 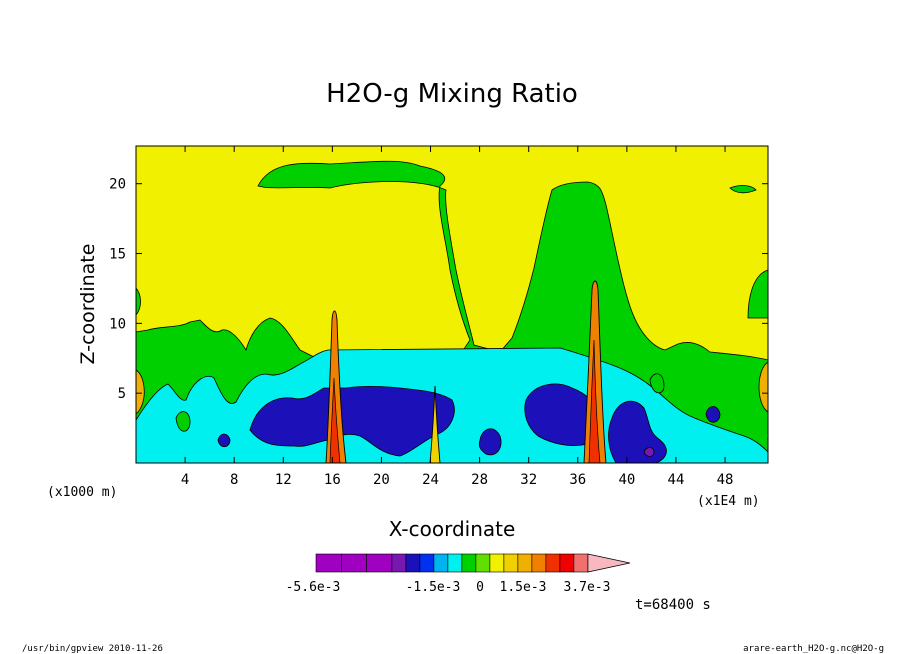 I want to click on colorbar-label-pos: 1.5e-3, so click(x=523, y=587).